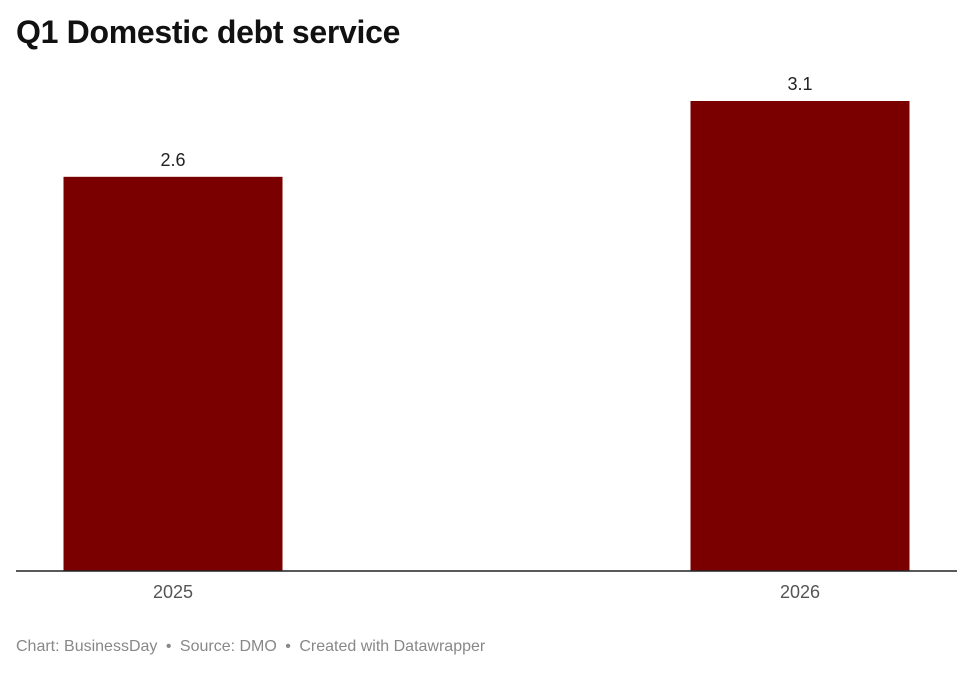  What do you see at coordinates (799, 84) in the screenshot?
I see `value-label-2026: 3.1` at bounding box center [799, 84].